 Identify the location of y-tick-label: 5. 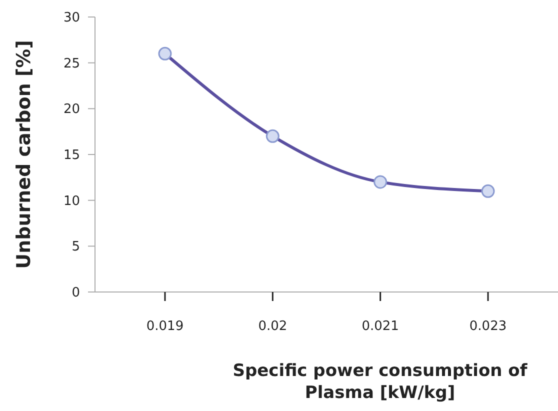
(76, 247).